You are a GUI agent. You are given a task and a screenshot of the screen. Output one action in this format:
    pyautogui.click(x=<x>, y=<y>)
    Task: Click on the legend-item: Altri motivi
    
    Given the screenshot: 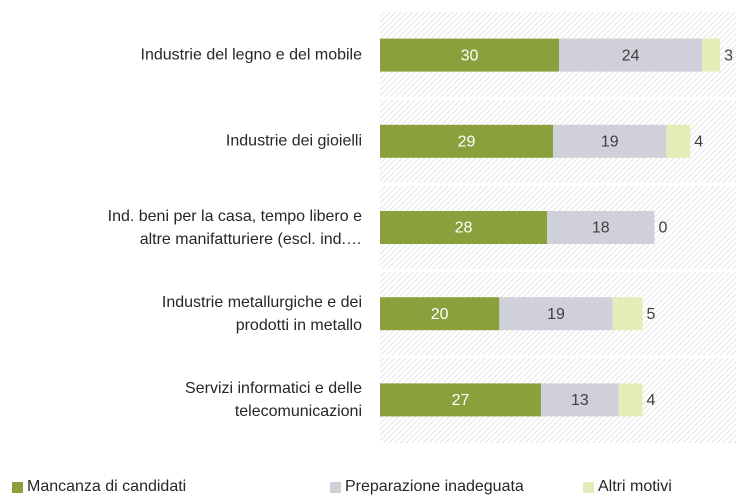 What is the action you would take?
    pyautogui.click(x=627, y=487)
    